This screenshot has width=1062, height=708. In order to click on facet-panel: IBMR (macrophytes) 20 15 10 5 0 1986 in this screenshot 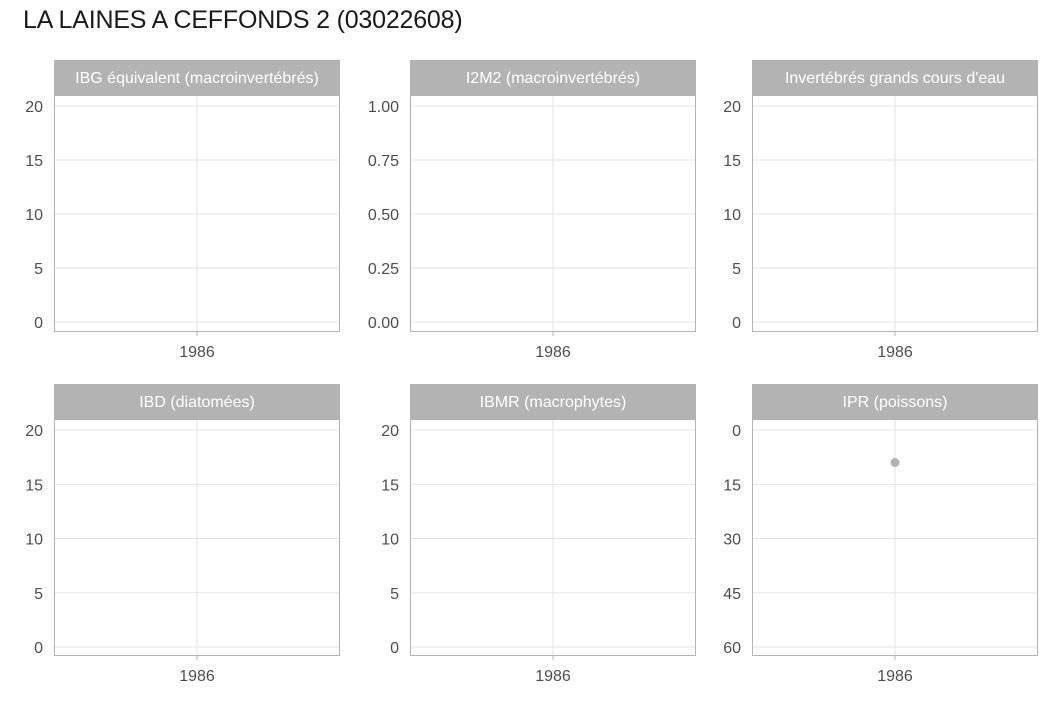, I will do `click(538, 534)`.